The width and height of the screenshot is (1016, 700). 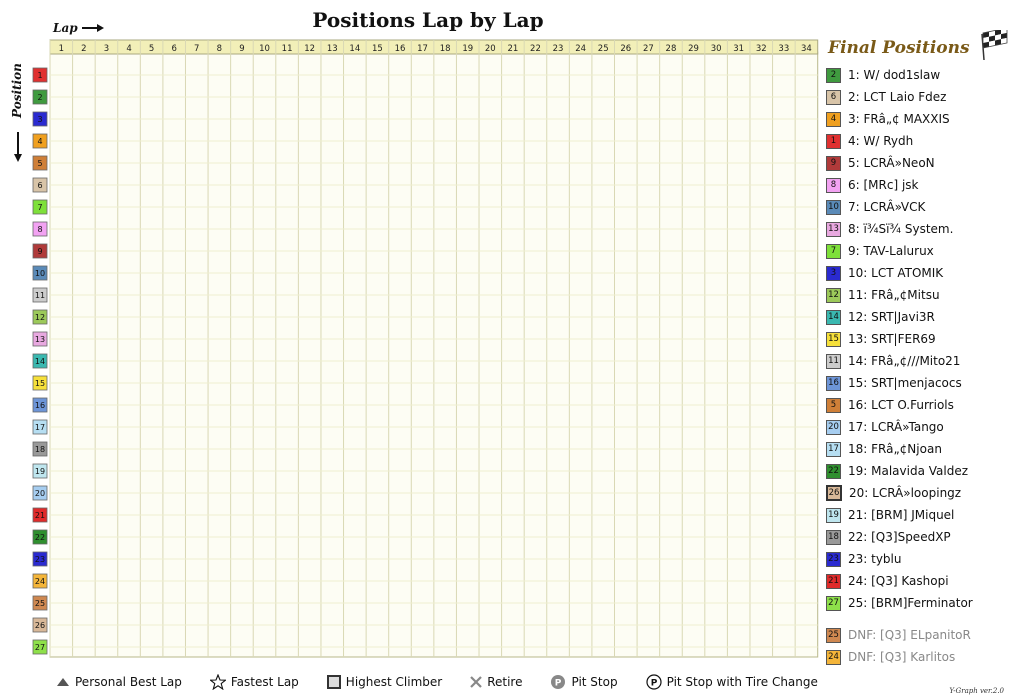 What do you see at coordinates (128, 49) in the screenshot?
I see `lap-tick-label: 4` at bounding box center [128, 49].